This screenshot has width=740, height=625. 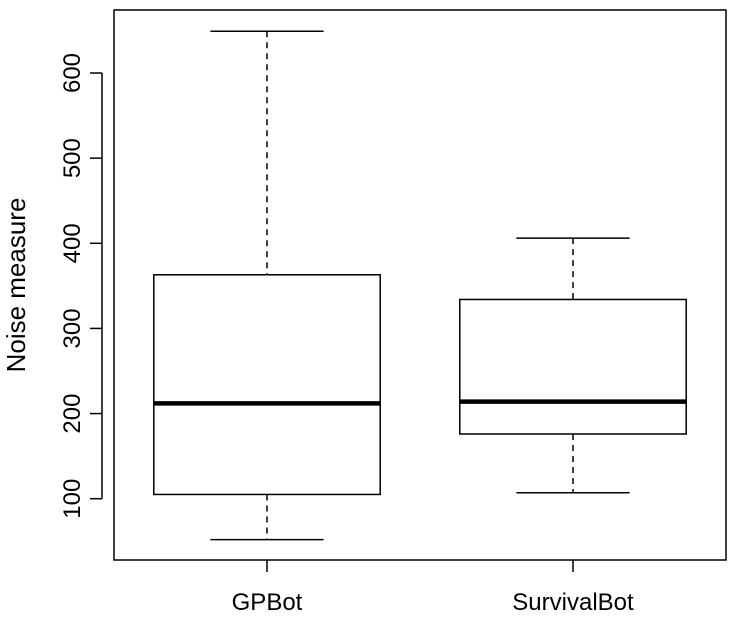 I want to click on y-tick-label: 400, so click(x=72, y=243).